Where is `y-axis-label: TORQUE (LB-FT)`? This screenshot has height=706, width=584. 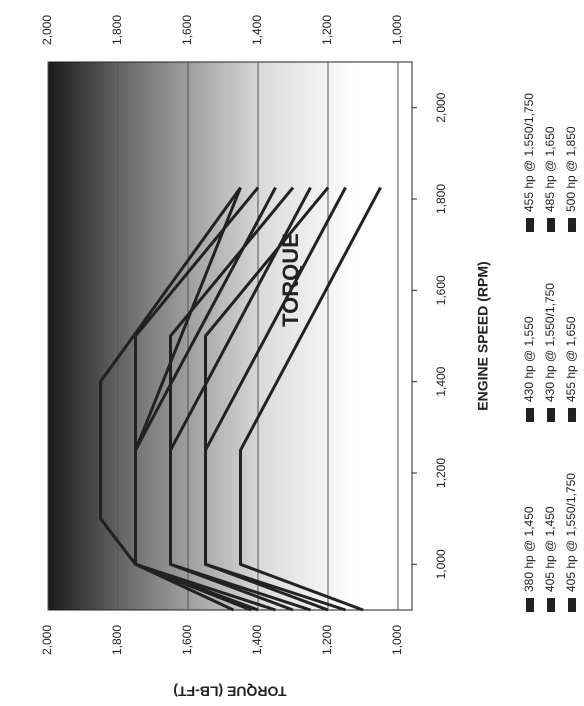 y-axis-label: TORQUE (LB-FT) is located at coordinates (229, 691).